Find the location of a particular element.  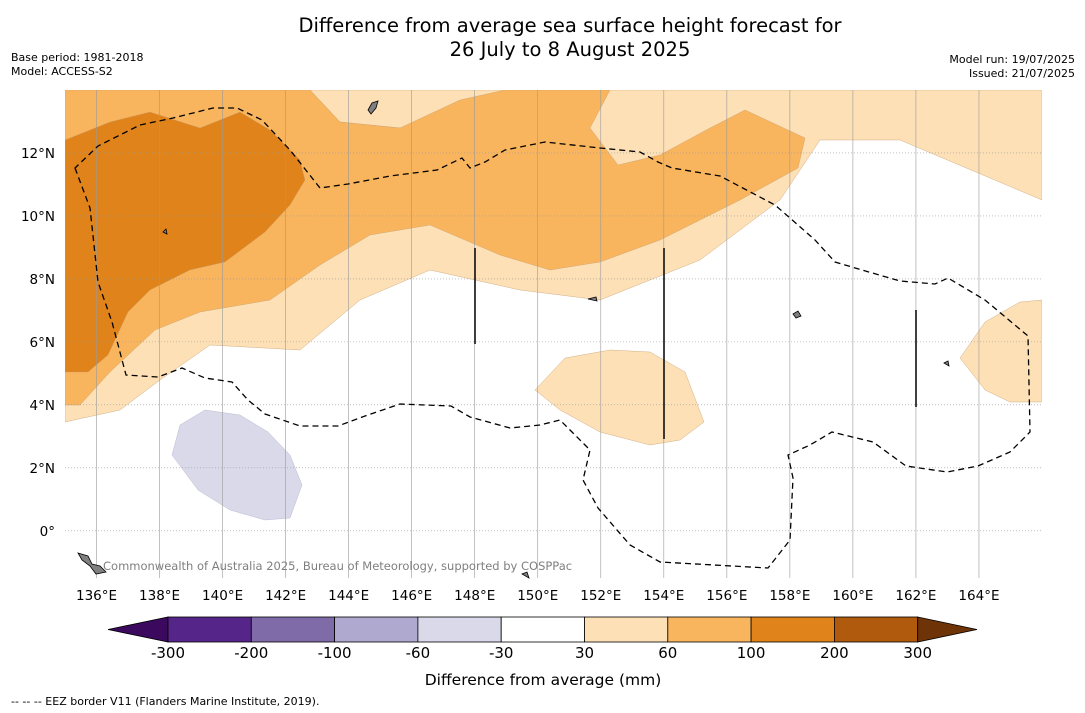

longitude-label: 162°E is located at coordinates (915, 596).